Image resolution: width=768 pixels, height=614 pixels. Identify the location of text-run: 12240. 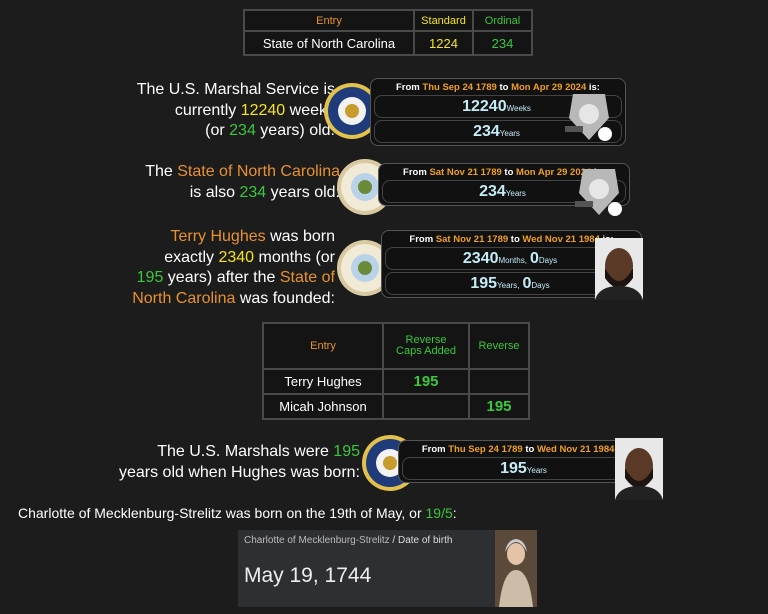
(263, 110).